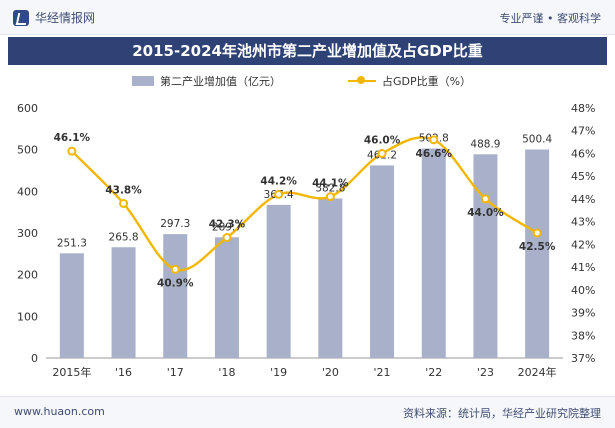 The height and width of the screenshot is (428, 615). I want to click on x-tick-label: '23, so click(485, 372).